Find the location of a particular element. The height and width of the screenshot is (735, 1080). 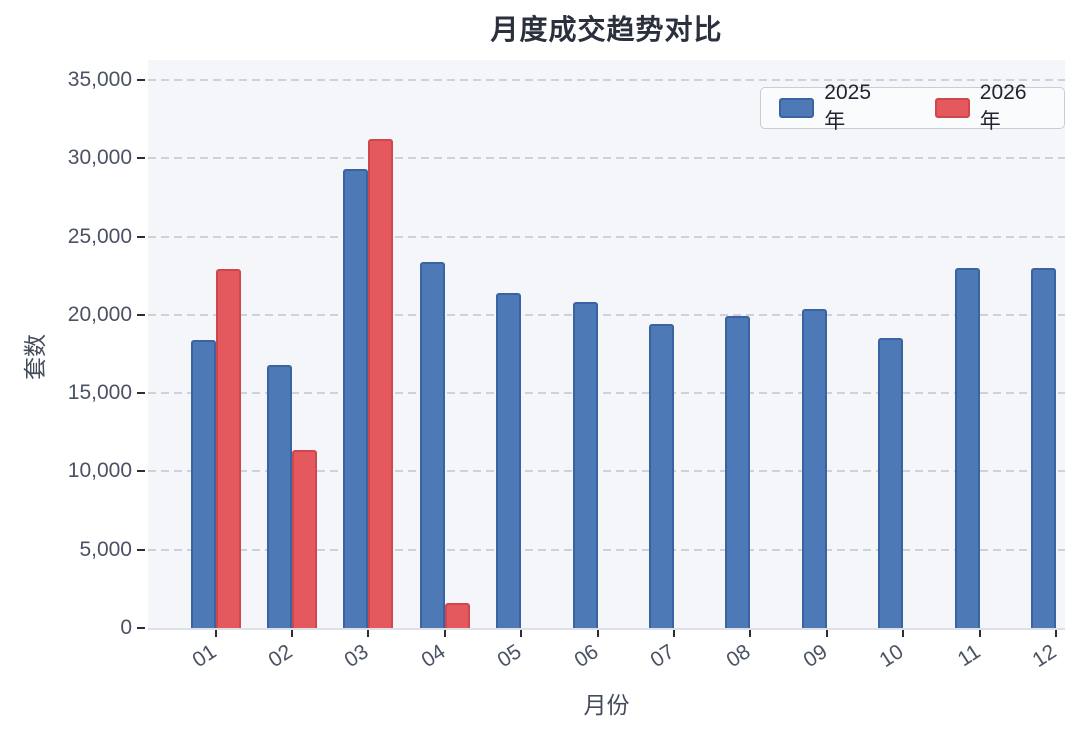

y-tick-label: 35,000 is located at coordinates (99, 79).